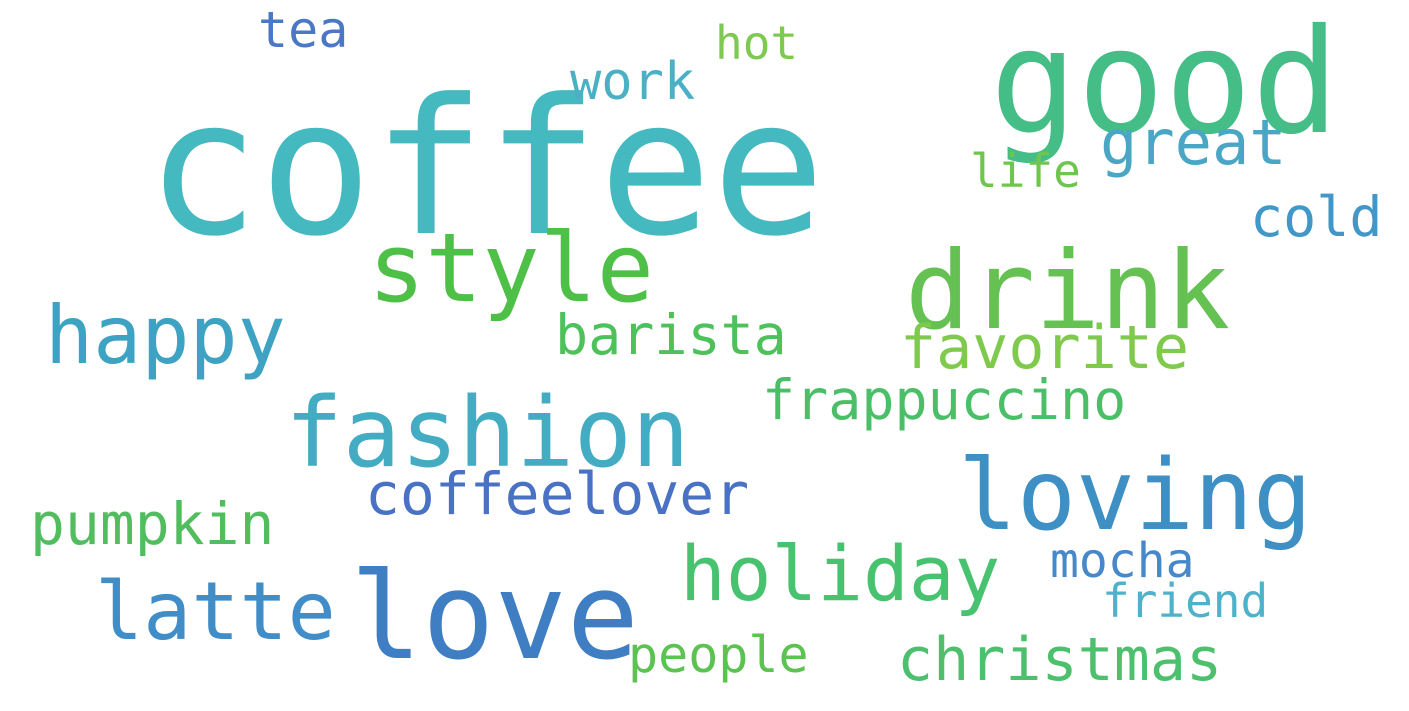 The width and height of the screenshot is (1409, 711). Describe the element at coordinates (671, 335) in the screenshot. I see `word-barista: barista` at that location.